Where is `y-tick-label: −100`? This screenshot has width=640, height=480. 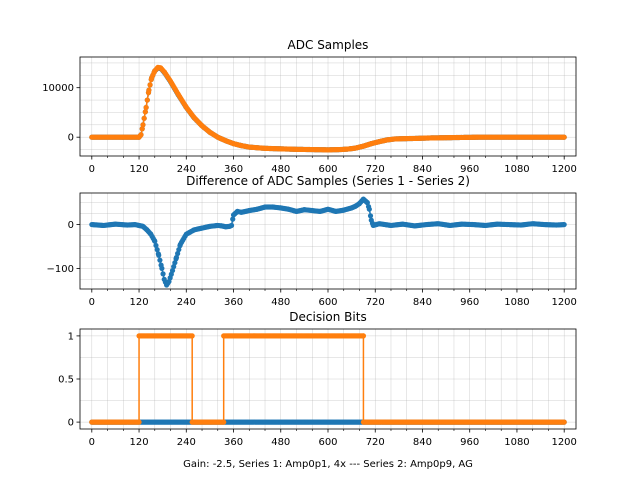
y-tick-label: −100 is located at coordinates (60, 269).